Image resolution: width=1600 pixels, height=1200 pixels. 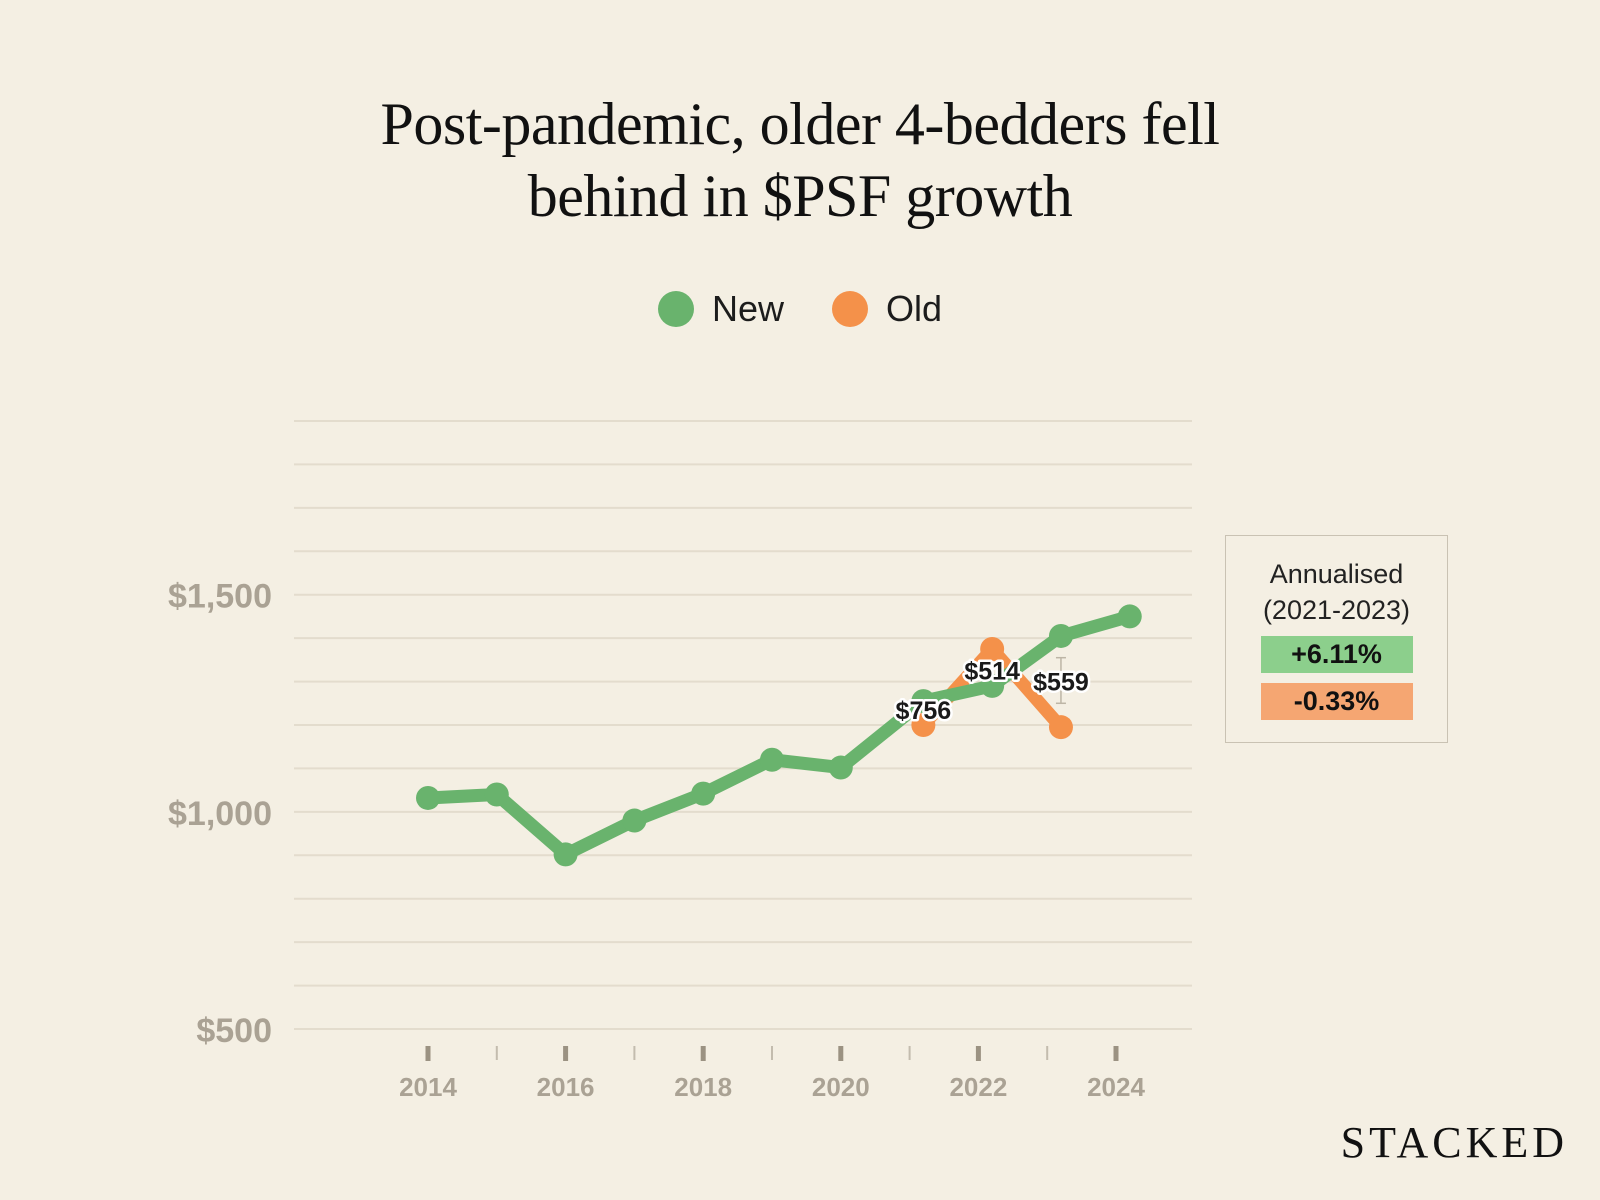 I want to click on x-tick-label: 2016, so click(x=566, y=1087).